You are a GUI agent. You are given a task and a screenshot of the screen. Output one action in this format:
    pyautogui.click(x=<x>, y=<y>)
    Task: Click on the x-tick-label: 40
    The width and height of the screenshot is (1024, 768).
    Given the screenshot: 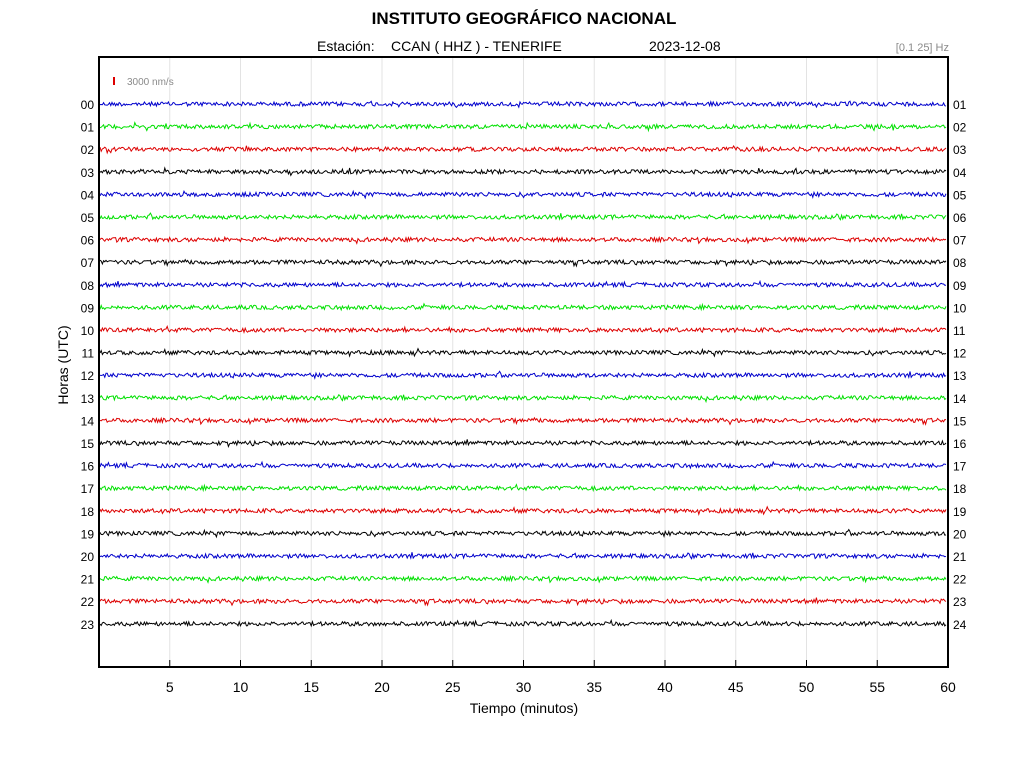 What is the action you would take?
    pyautogui.click(x=665, y=687)
    